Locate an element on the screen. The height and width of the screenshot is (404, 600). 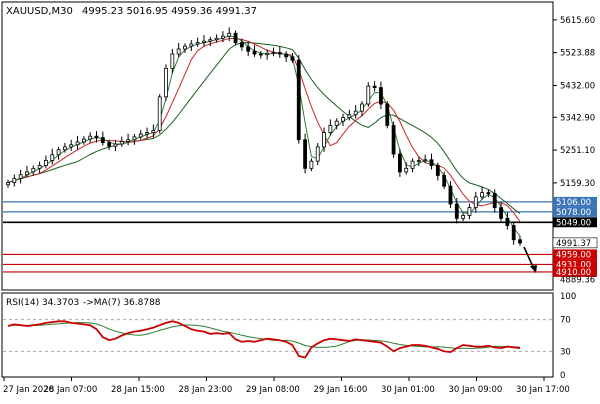
rsi-axis-label: 30 is located at coordinates (565, 352).